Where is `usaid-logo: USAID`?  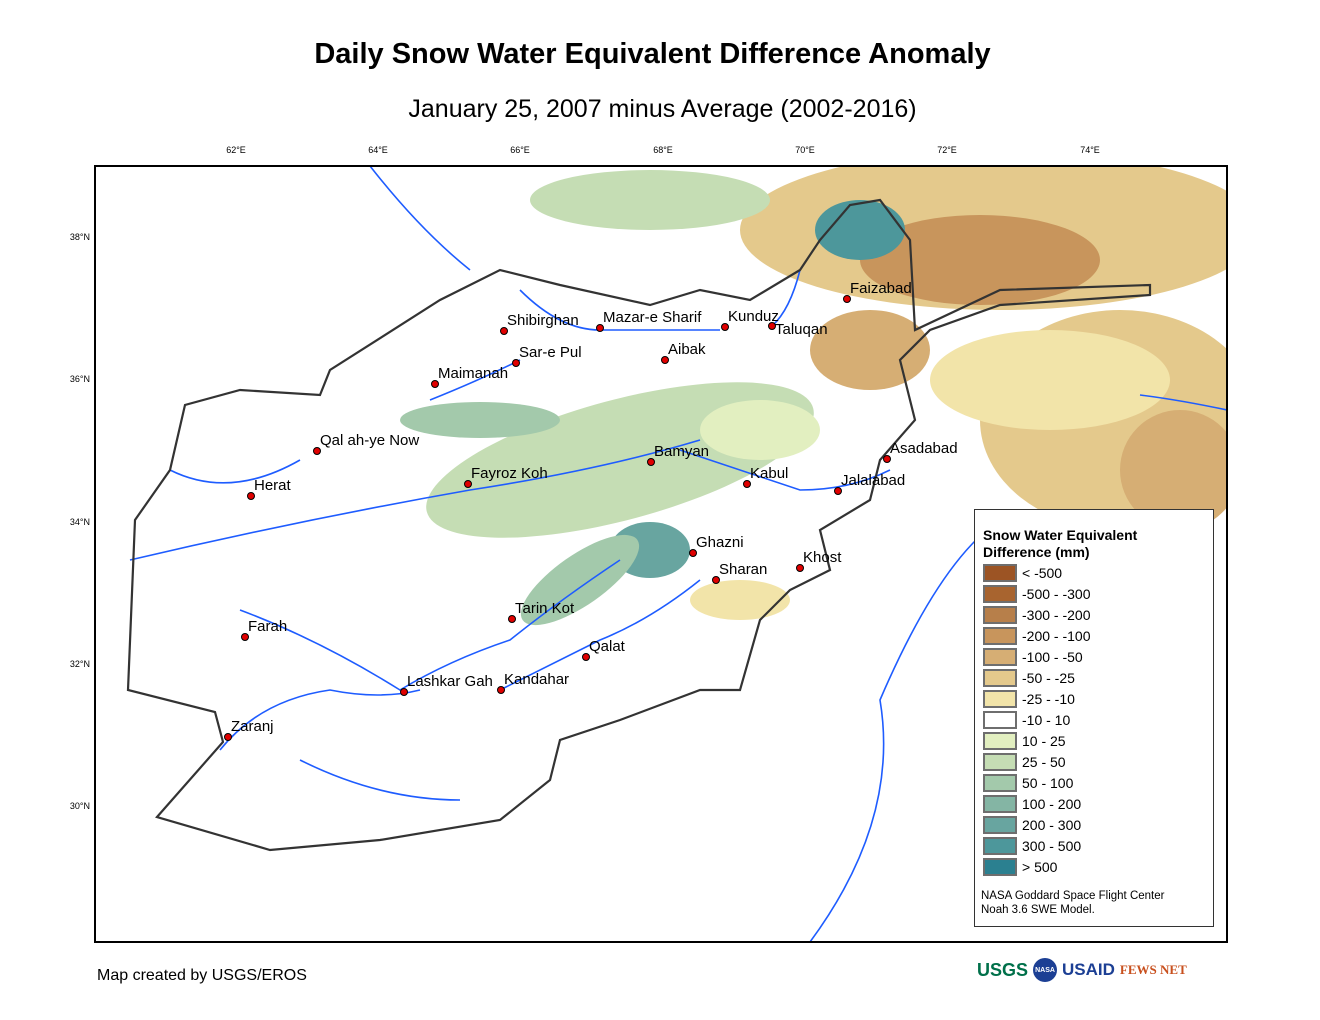 usaid-logo: USAID is located at coordinates (1088, 969).